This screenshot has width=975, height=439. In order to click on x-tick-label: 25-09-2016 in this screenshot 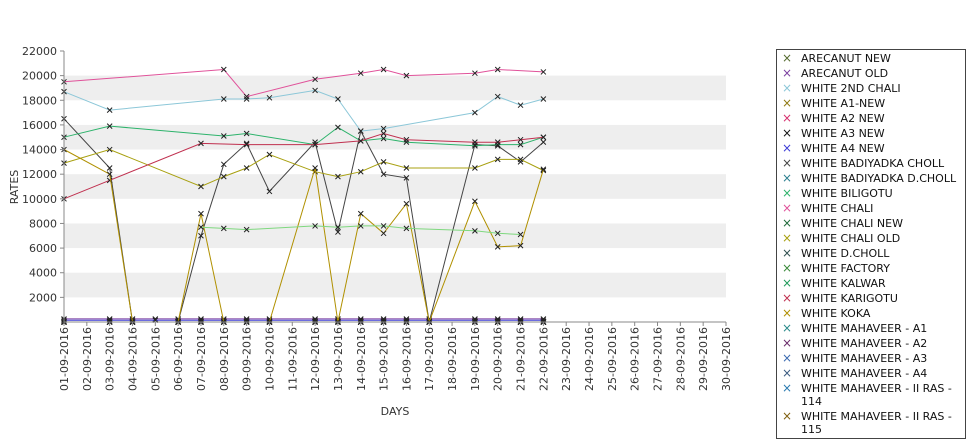, I will do `click(612, 359)`.